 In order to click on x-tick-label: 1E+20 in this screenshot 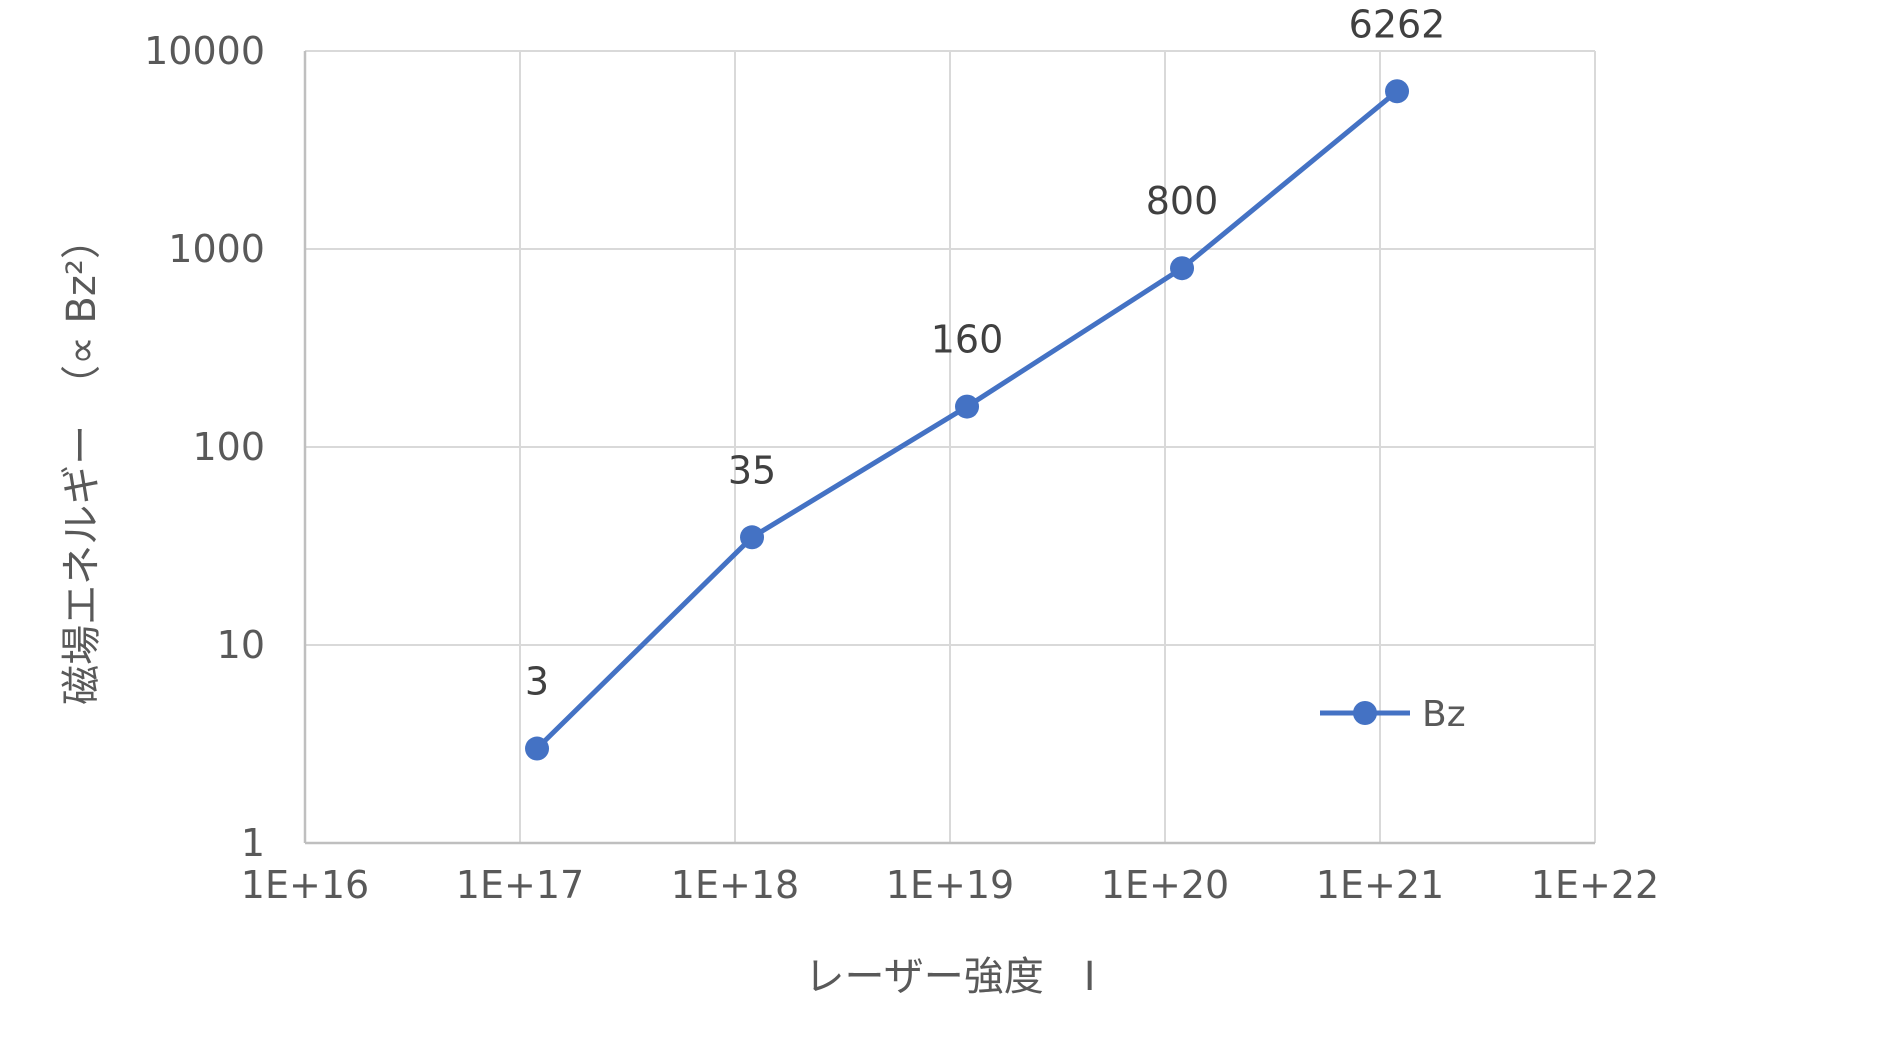, I will do `click(1165, 885)`.